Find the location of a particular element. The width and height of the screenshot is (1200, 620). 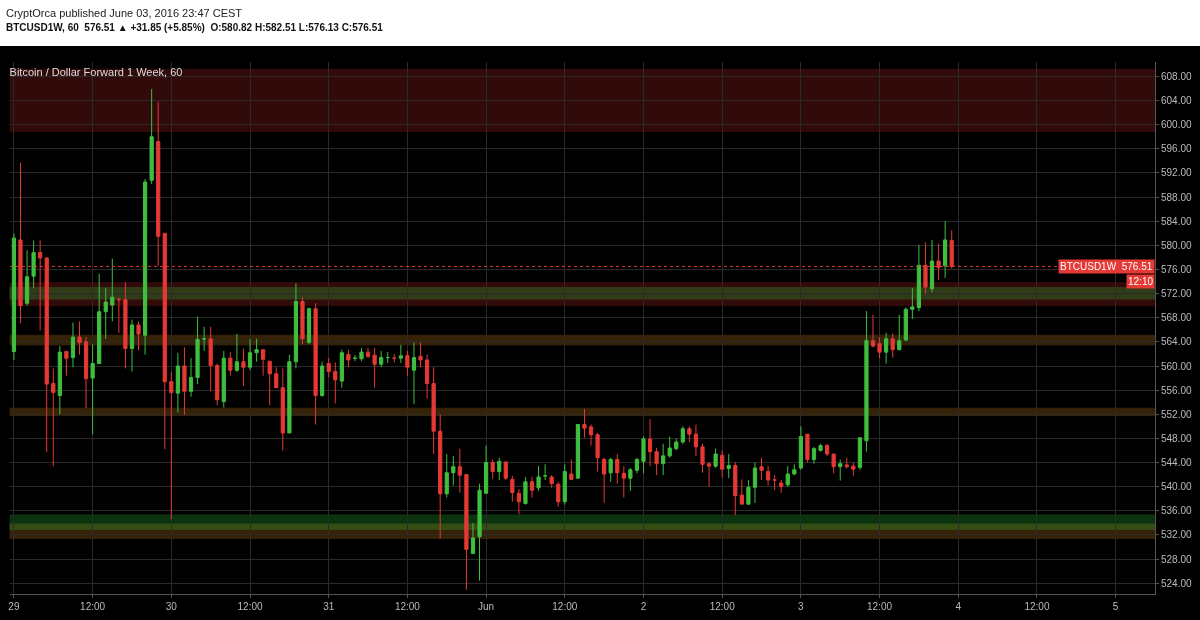

y-tick-label: 548.00 is located at coordinates (1177, 438).